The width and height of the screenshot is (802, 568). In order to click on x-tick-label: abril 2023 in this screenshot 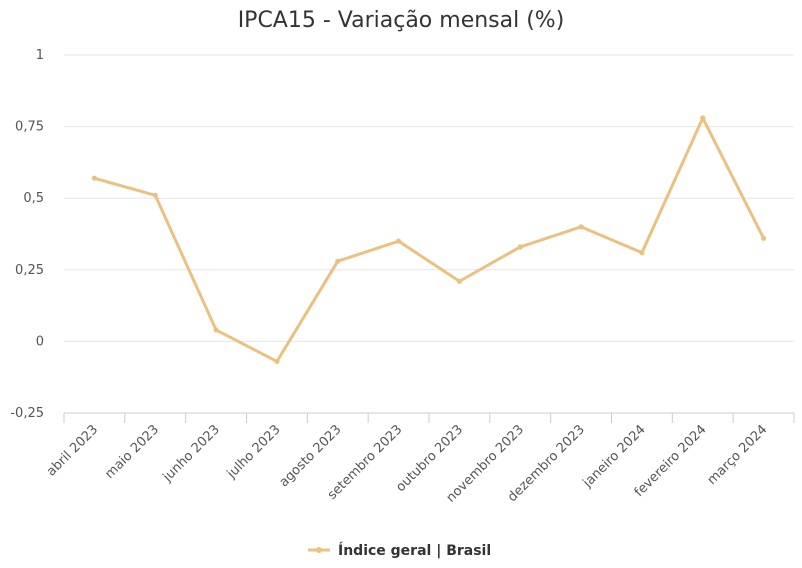, I will do `click(72, 450)`.